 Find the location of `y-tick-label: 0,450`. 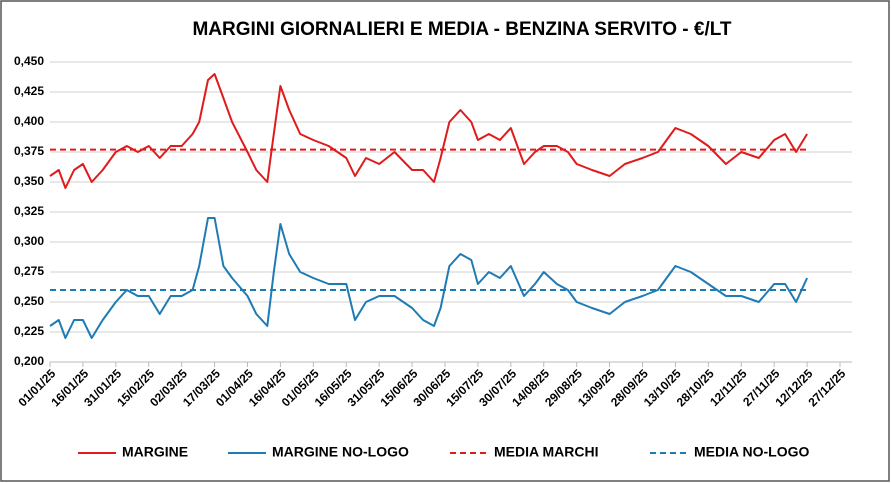

y-tick-label: 0,450 is located at coordinates (29, 61).